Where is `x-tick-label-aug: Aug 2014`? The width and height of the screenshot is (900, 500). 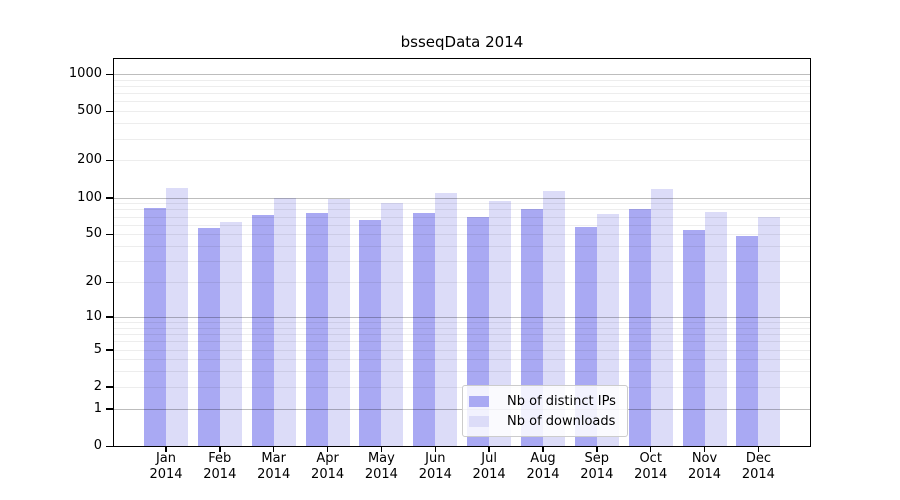 x-tick-label-aug: Aug 2014 is located at coordinates (543, 466).